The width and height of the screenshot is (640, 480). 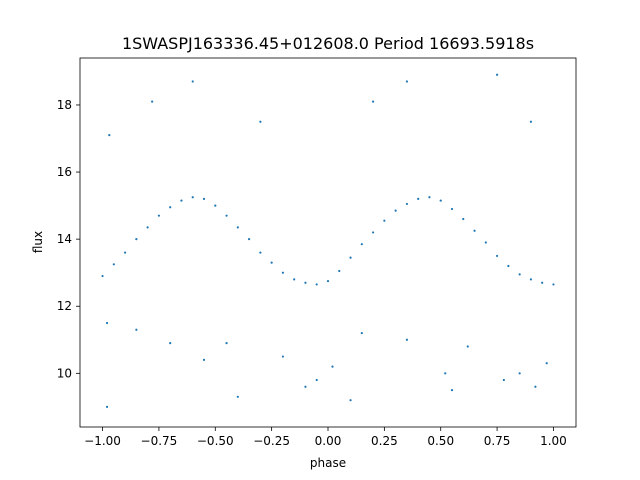 I want to click on x-tick-label: 0.00, so click(x=328, y=441).